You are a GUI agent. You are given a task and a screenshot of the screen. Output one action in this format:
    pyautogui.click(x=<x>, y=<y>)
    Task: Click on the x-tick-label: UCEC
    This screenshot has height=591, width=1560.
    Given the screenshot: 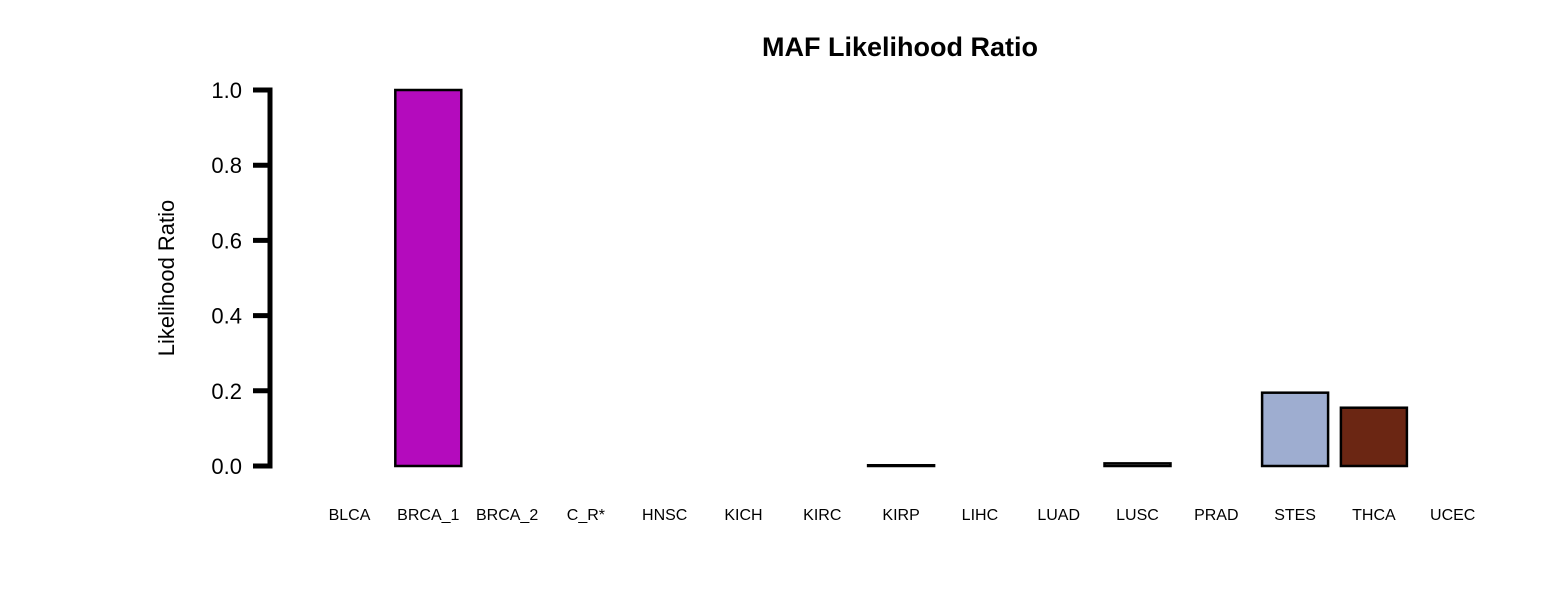 What is the action you would take?
    pyautogui.click(x=1452, y=515)
    